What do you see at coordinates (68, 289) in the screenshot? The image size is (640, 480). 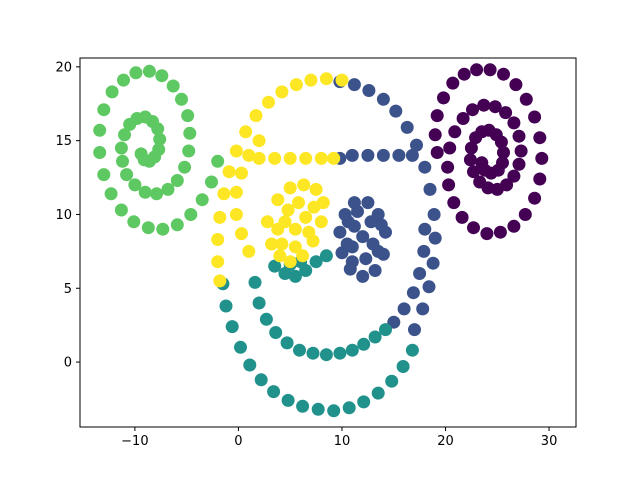 I see `y-tick-label: 5` at bounding box center [68, 289].